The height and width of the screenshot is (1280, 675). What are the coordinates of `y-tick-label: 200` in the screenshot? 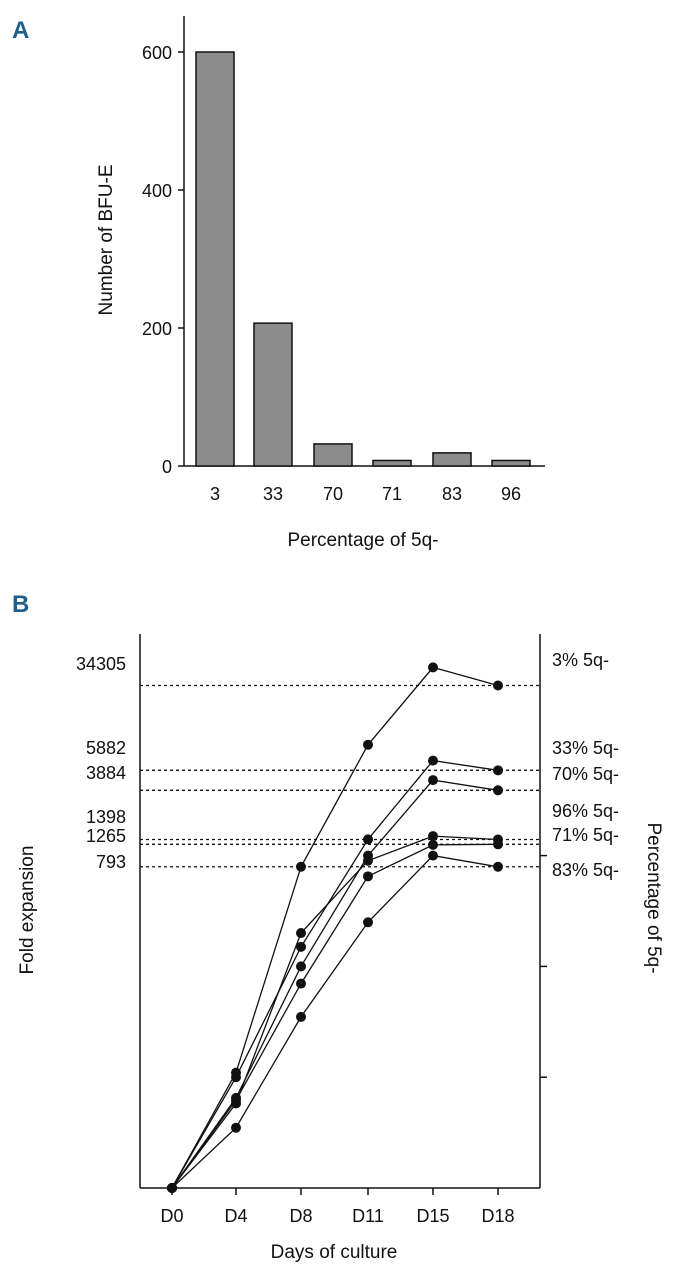 It's located at (157, 329).